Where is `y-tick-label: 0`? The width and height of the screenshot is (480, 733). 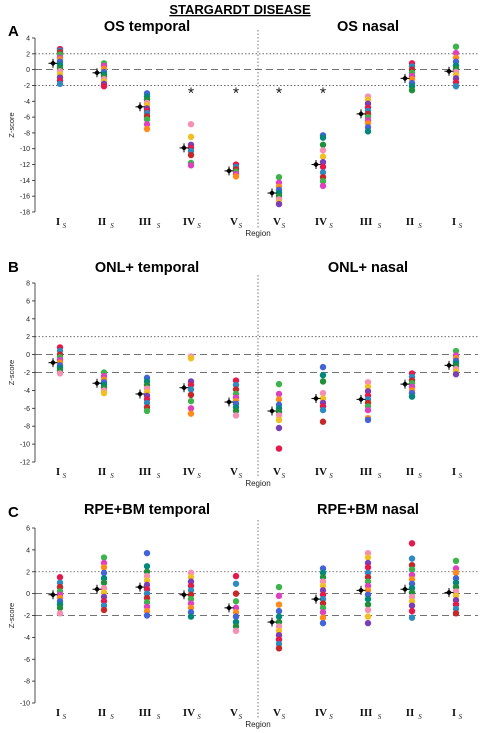
y-tick-label: 0 is located at coordinates (28, 594).